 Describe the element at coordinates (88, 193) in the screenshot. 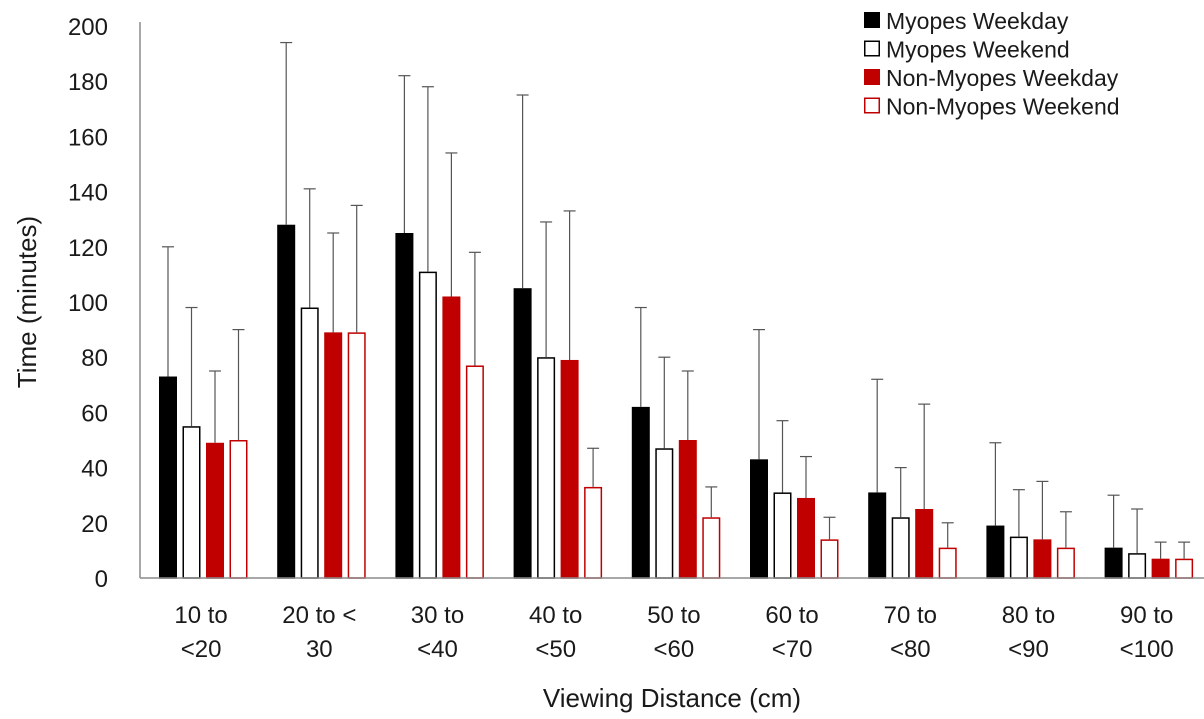

I see `y-tick-label: 140` at that location.